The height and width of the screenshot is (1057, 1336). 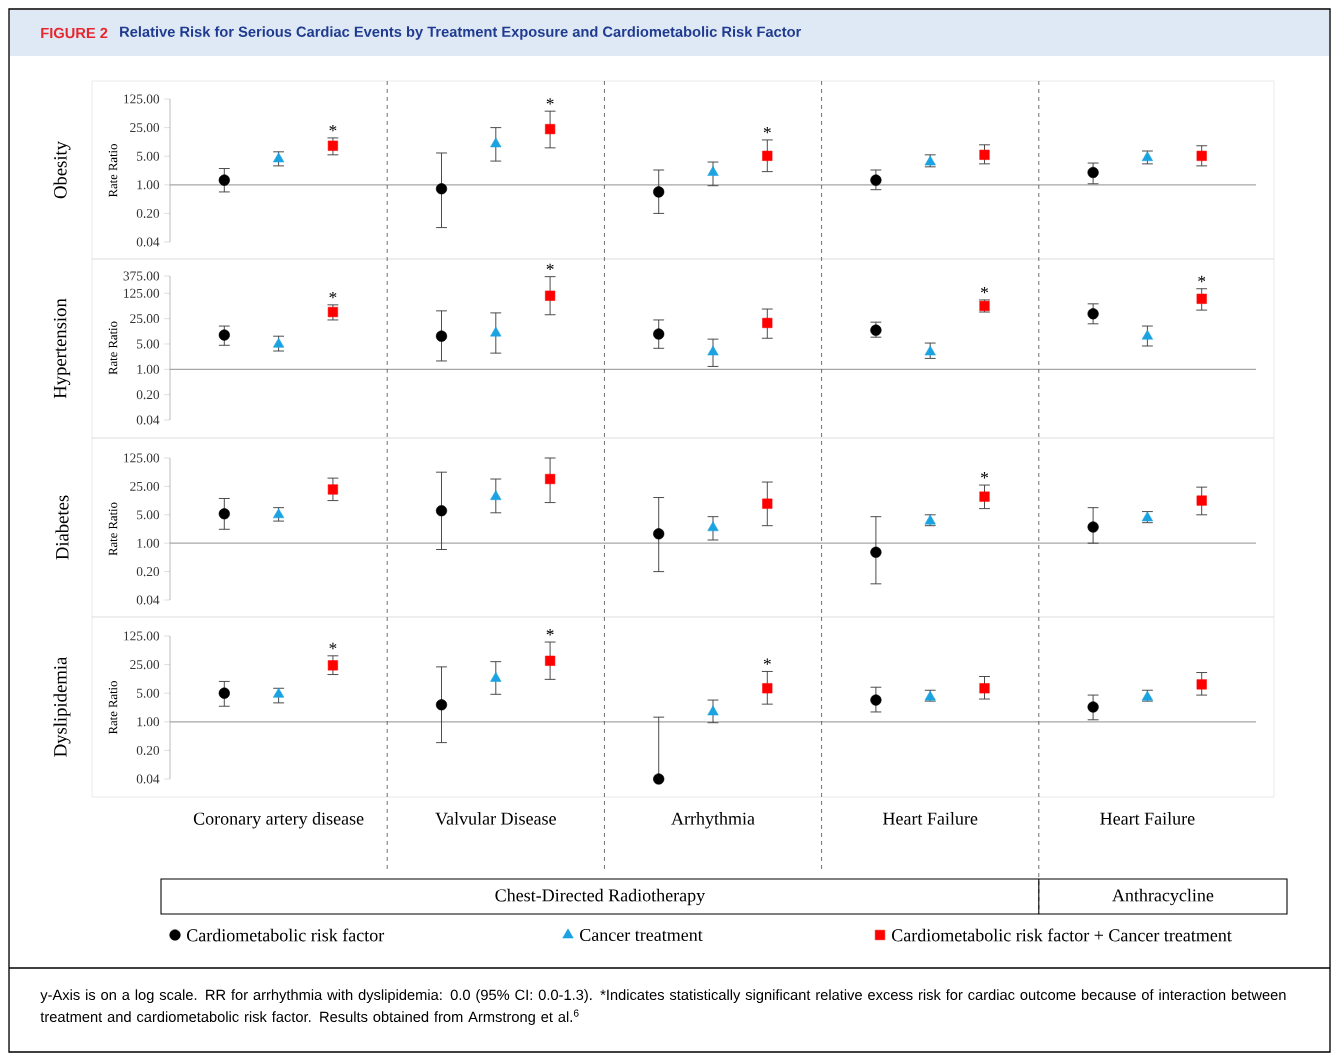 I want to click on y-tick-label: 375.00, so click(x=141, y=276).